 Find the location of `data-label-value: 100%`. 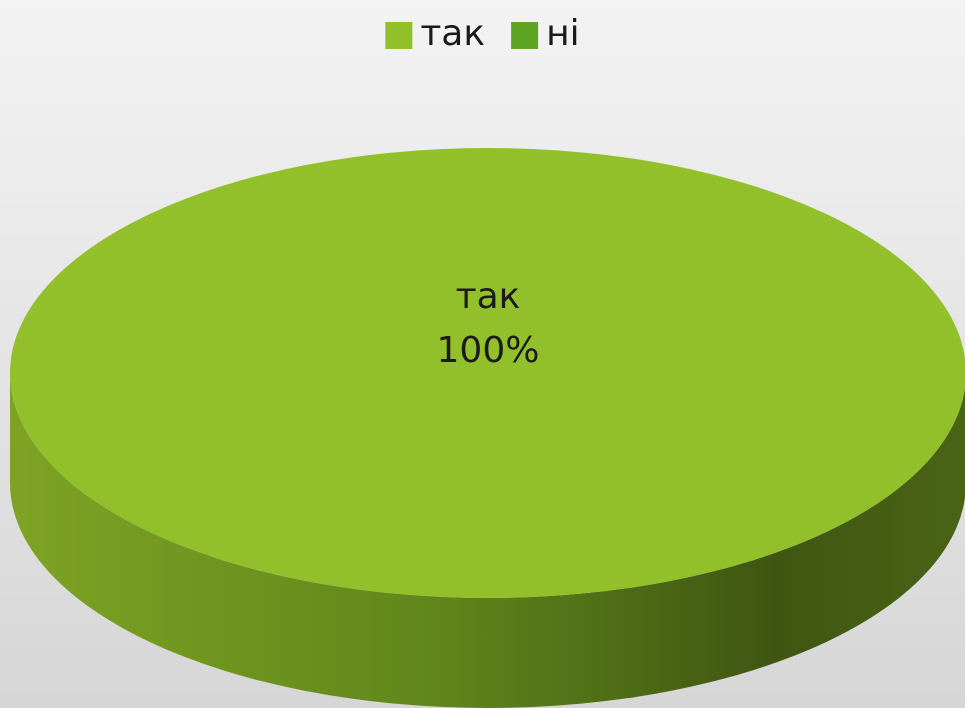

data-label-value: 100% is located at coordinates (488, 350).